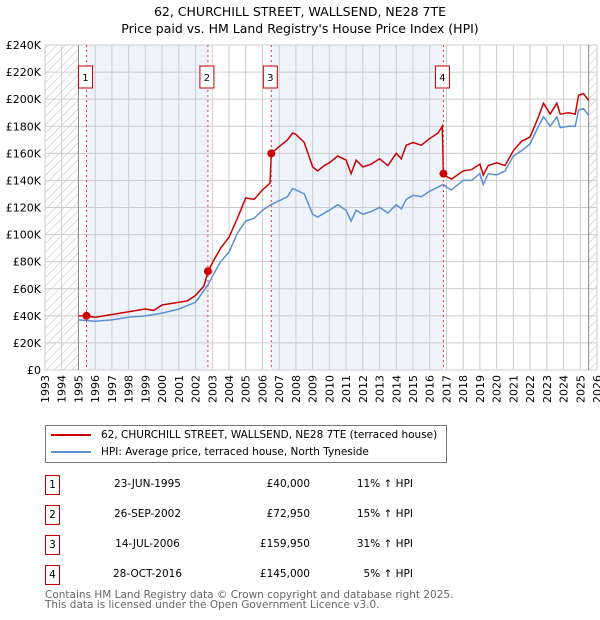  What do you see at coordinates (95, 389) in the screenshot?
I see `x-tick-label: 1996` at bounding box center [95, 389].